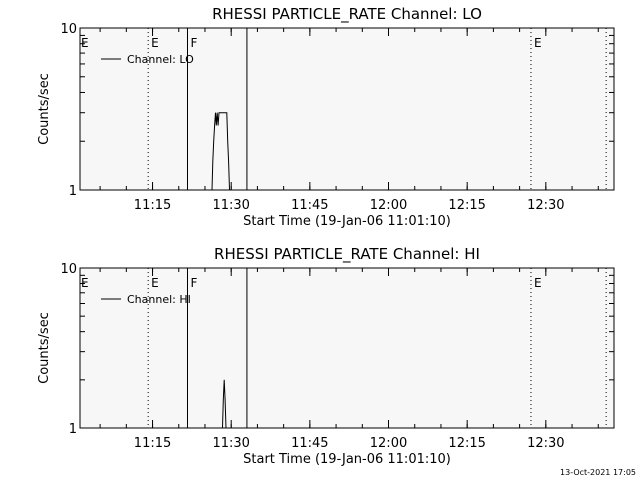 This screenshot has height=480, width=640. What do you see at coordinates (347, 14) in the screenshot?
I see `chart-title: RHESSI PARTICLE_RATE Channel: LO` at bounding box center [347, 14].